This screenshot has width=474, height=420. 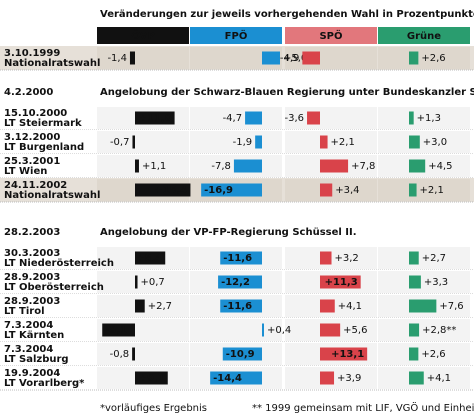 What do you see at coordinates (32, 161) in the screenshot?
I see `row-date: 25.3.2001` at bounding box center [32, 161].